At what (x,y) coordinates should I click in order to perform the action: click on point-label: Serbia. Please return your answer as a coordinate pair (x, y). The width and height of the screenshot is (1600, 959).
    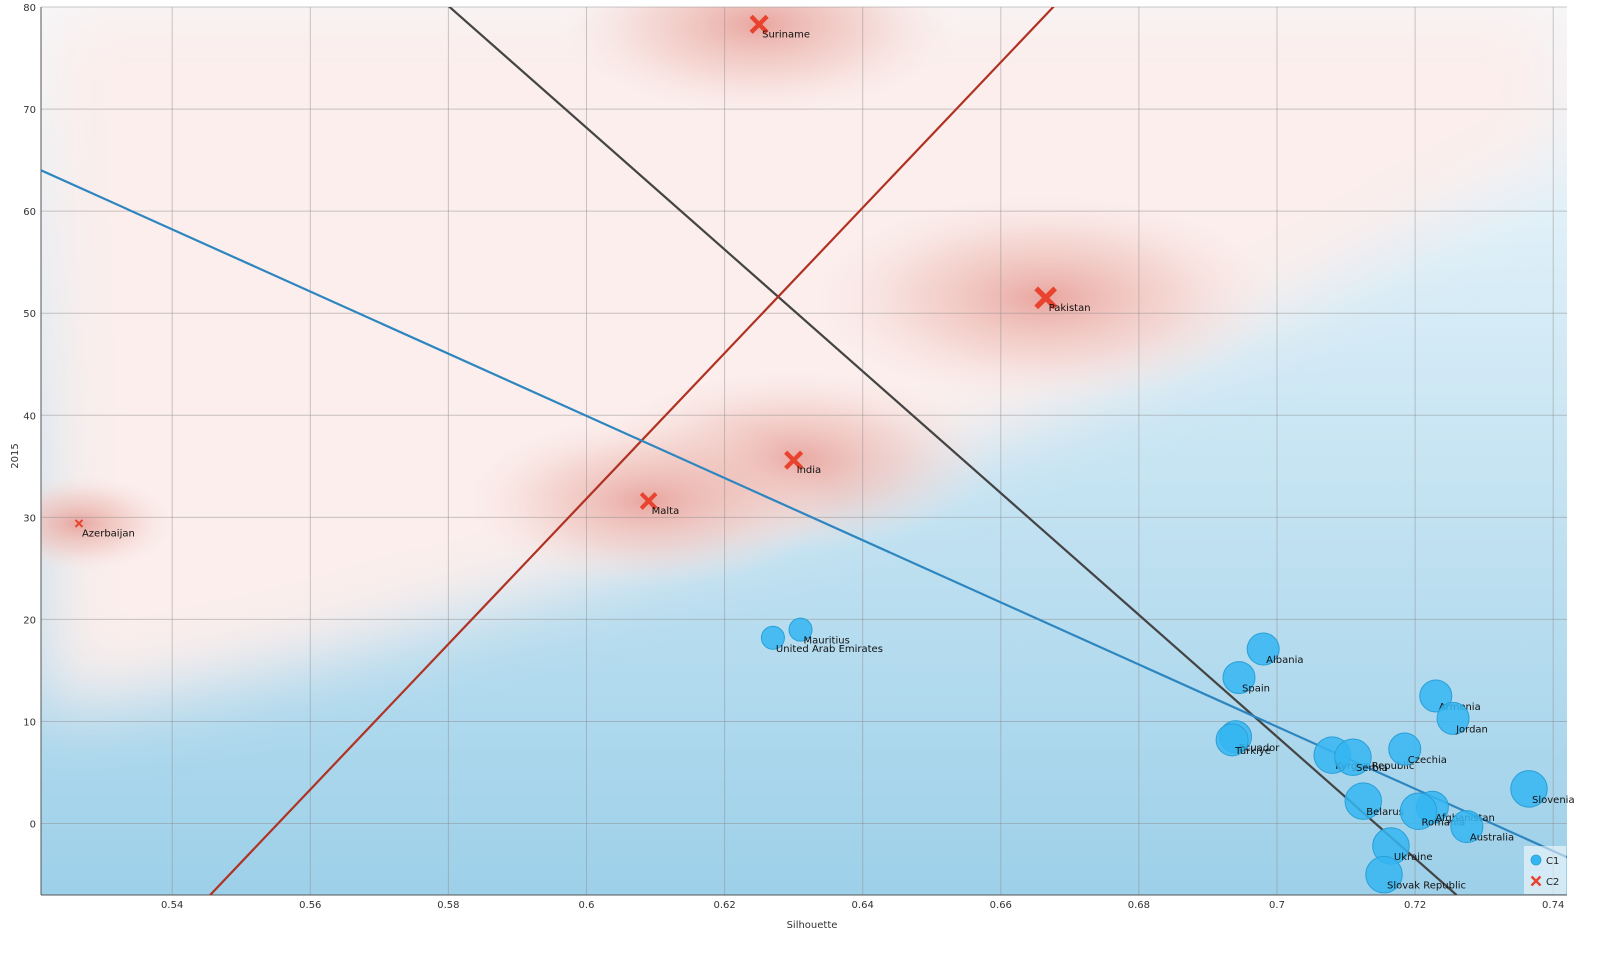
    Looking at the image, I should click on (1372, 768).